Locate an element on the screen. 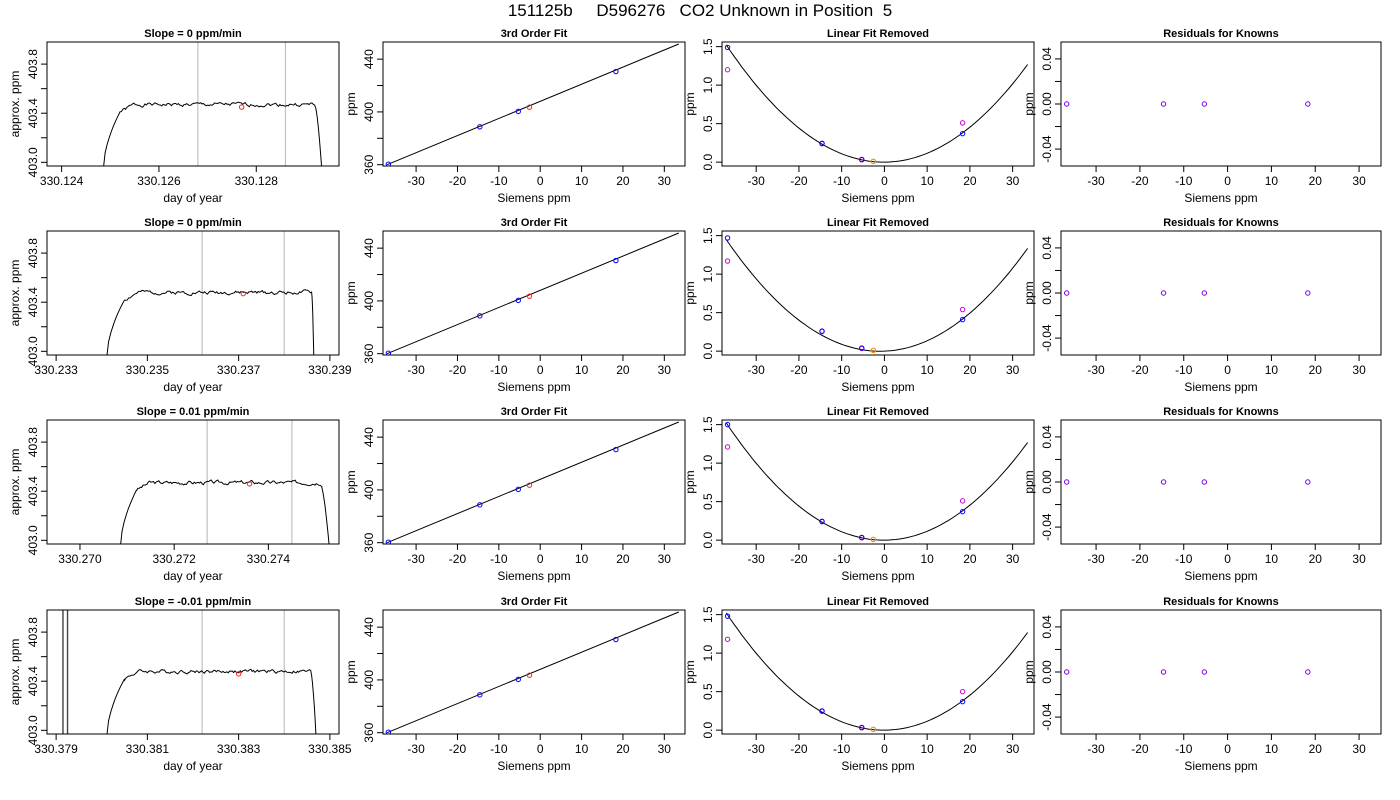  y-tick-label: -0.04 is located at coordinates (1047, 717).